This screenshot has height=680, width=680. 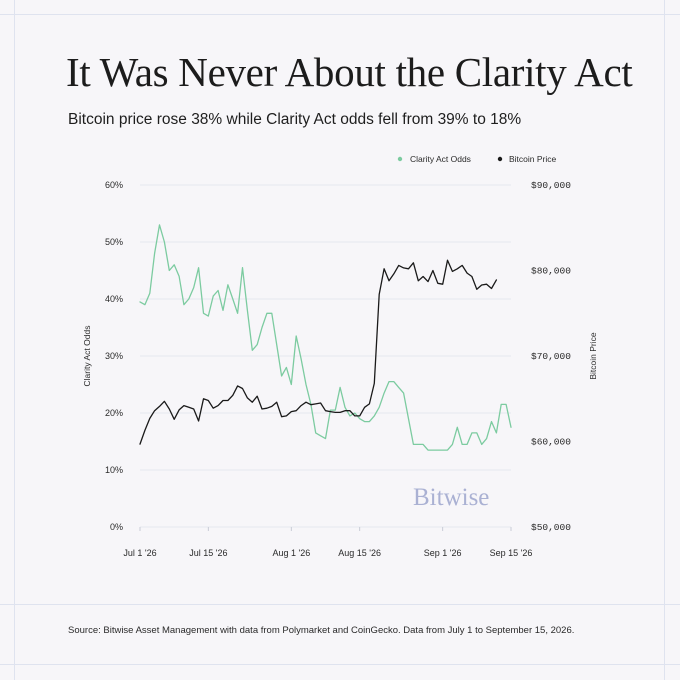 I want to click on y-right-tick-label: $70,000, so click(x=551, y=356).